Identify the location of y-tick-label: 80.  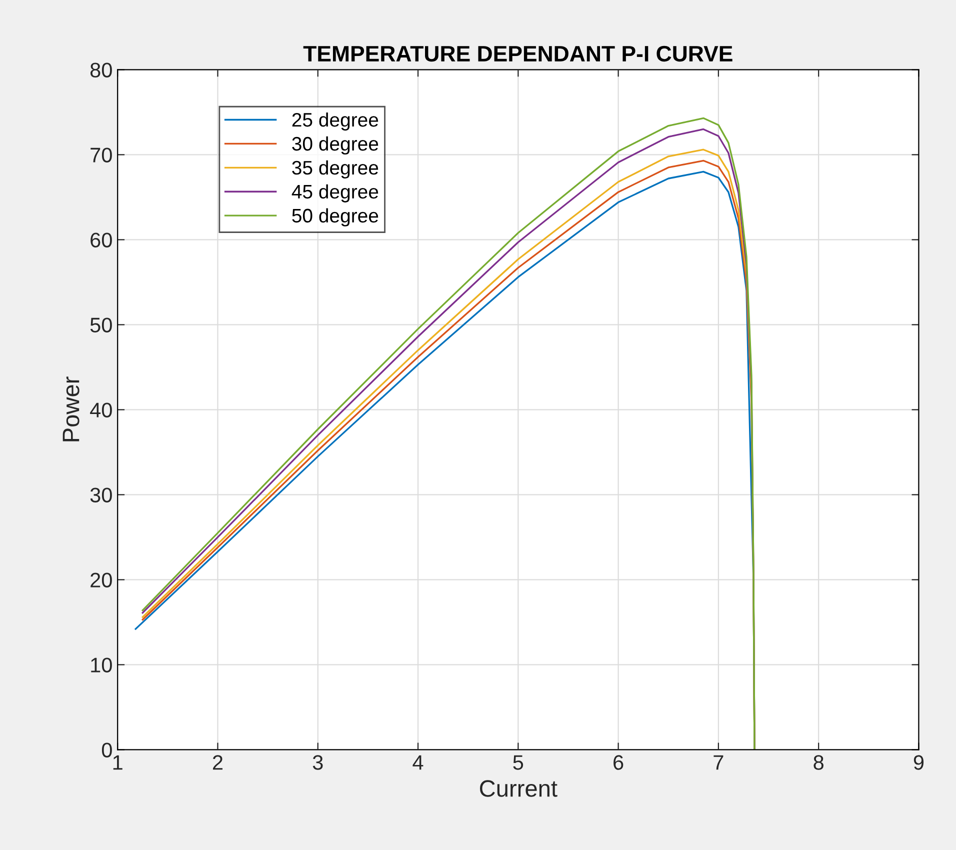
(101, 70).